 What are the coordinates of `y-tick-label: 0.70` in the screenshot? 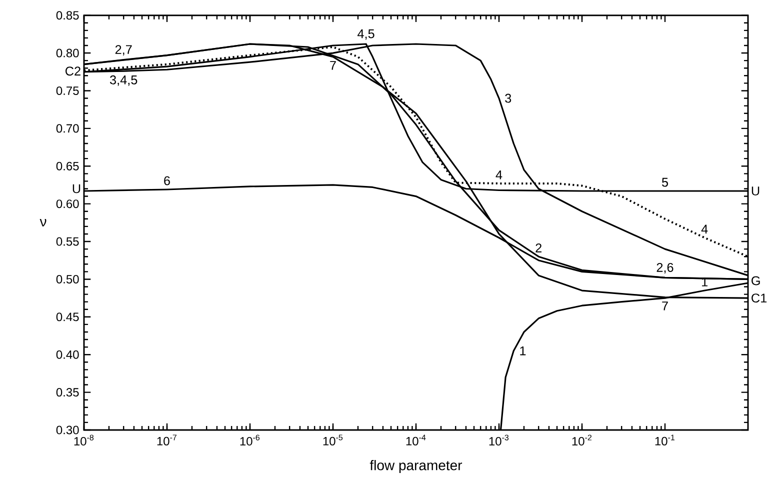 It's located at (67, 128).